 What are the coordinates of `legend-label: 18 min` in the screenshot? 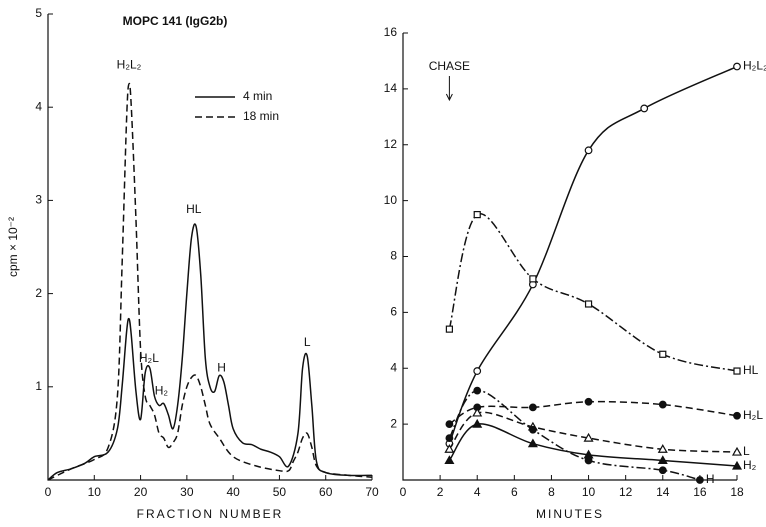 It's located at (261, 116).